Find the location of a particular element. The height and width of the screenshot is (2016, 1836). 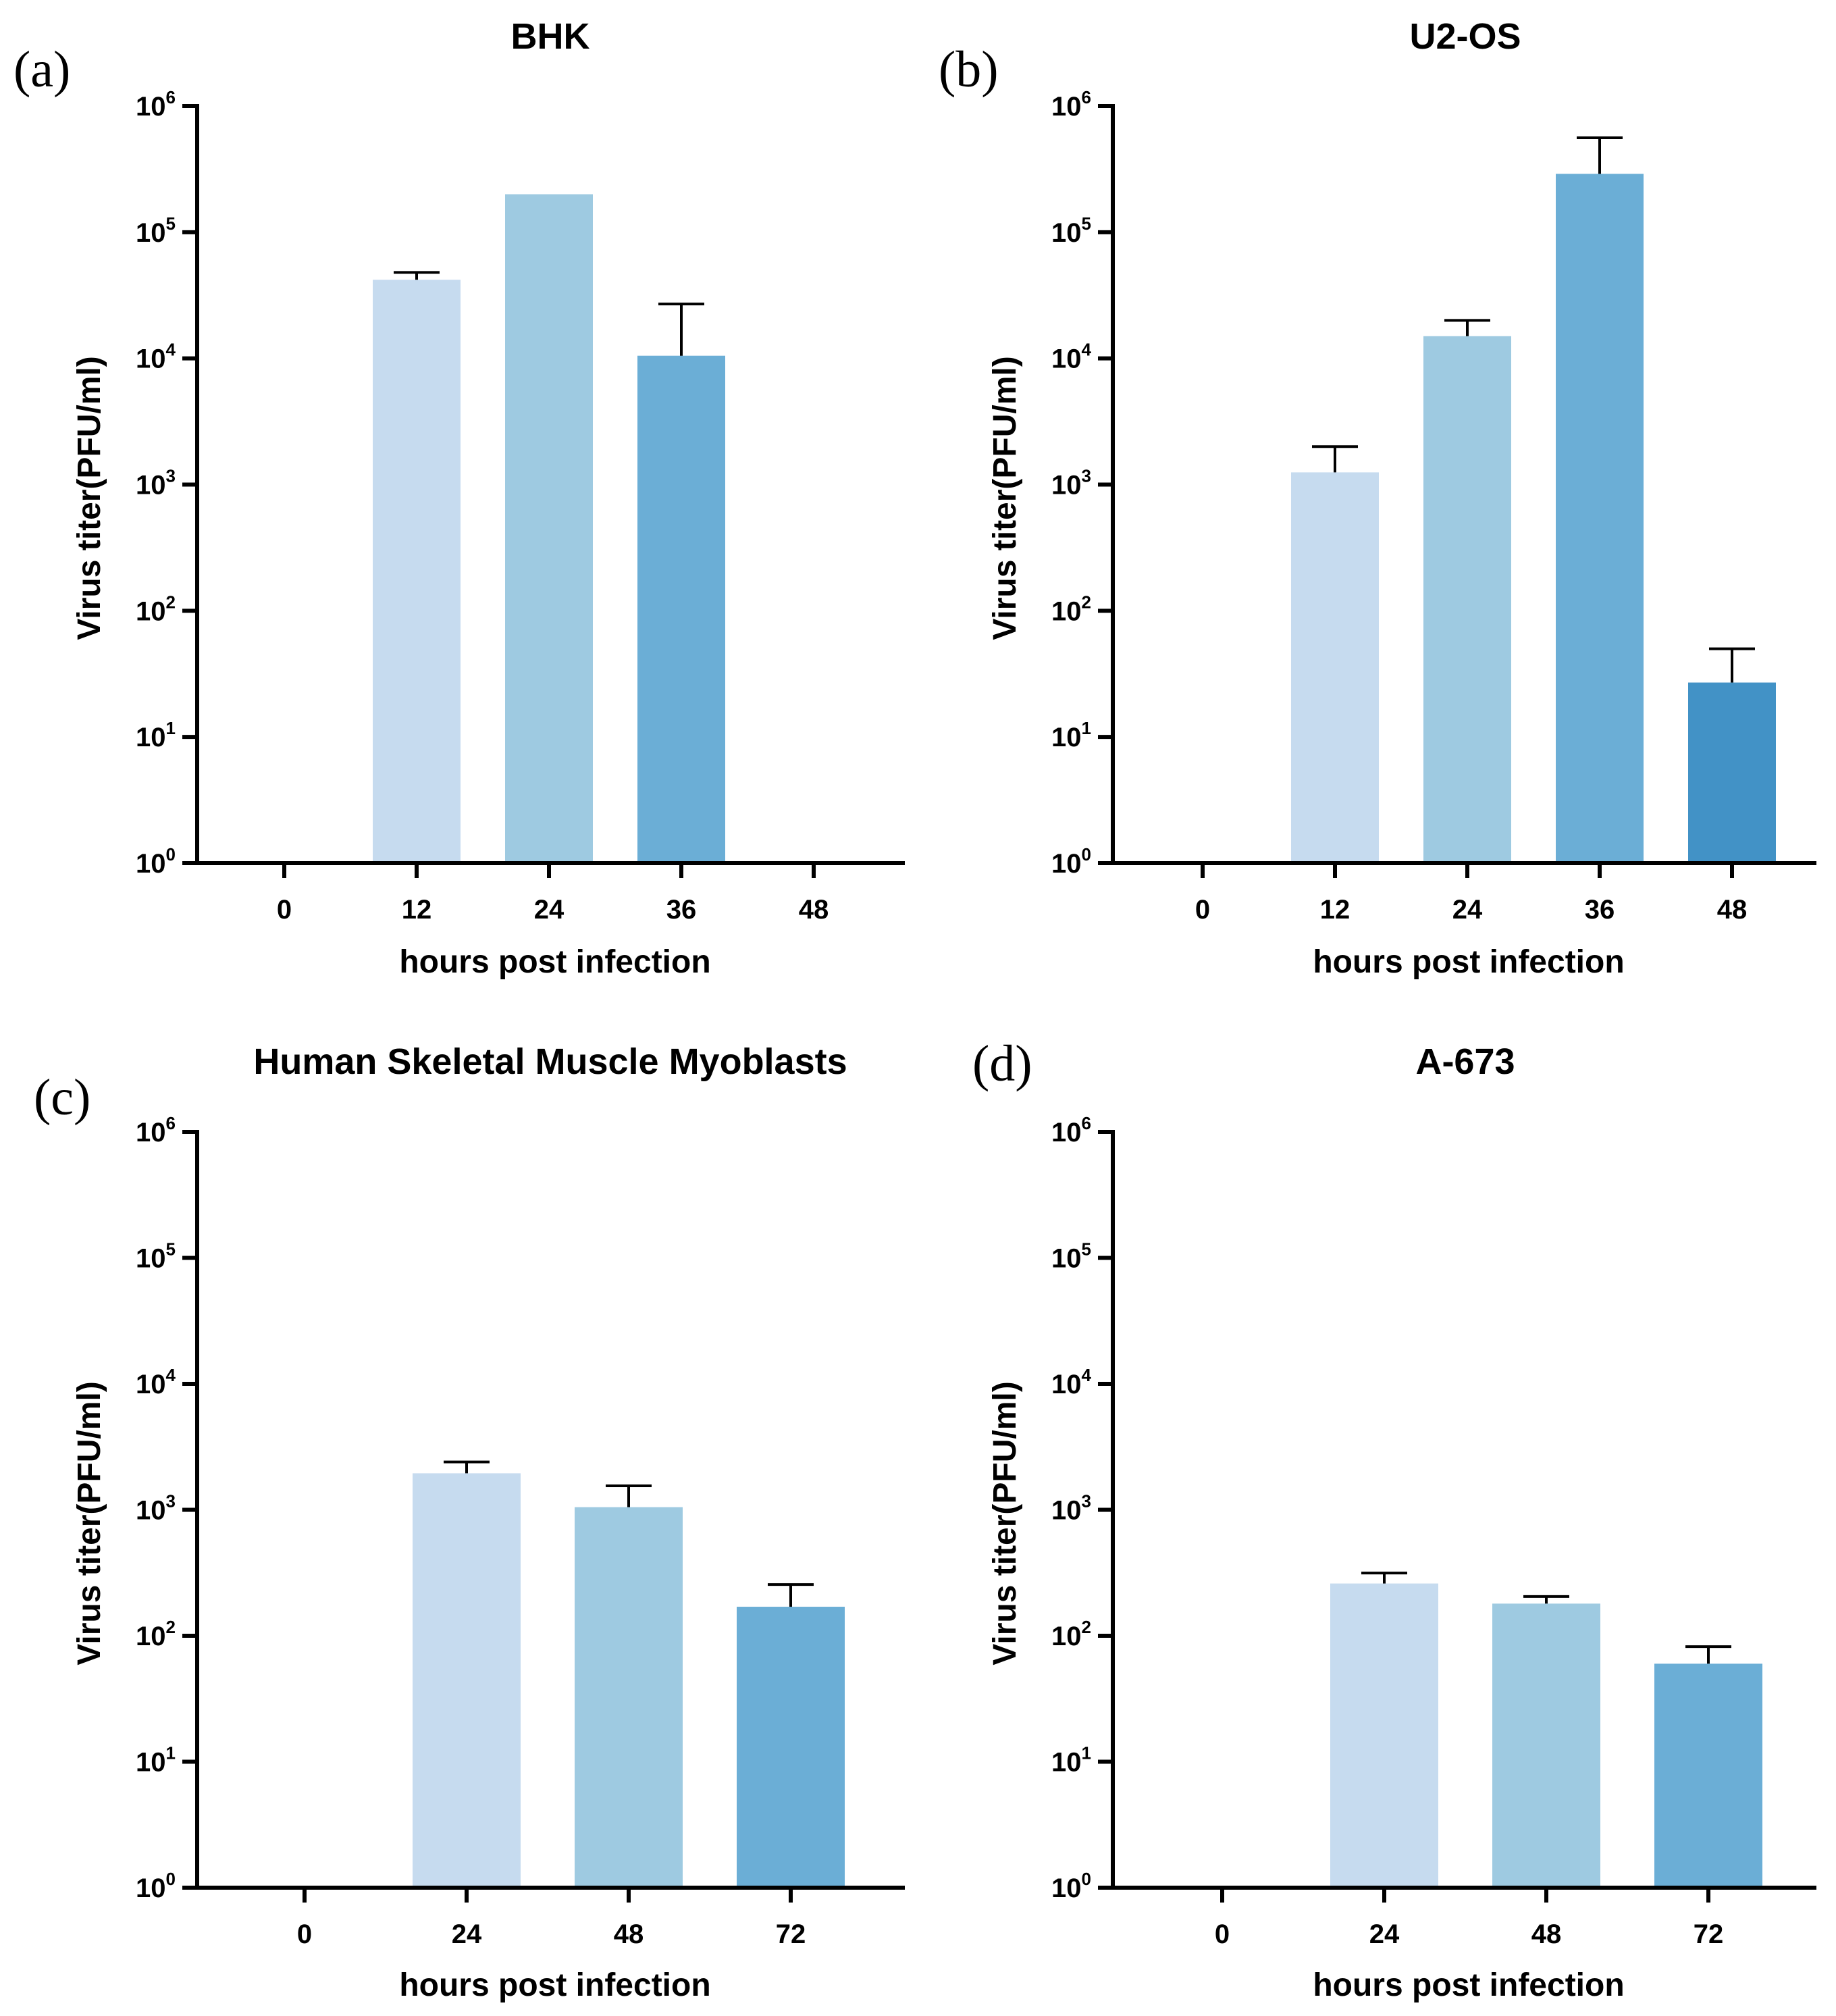

chart-title: BHK is located at coordinates (550, 36).